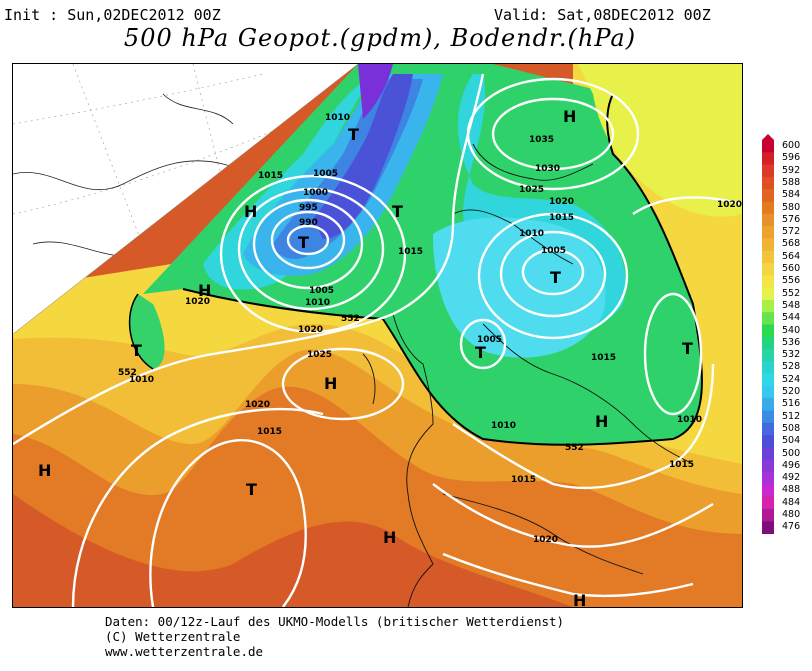 Image resolution: width=812 pixels, height=671 pixels. Describe the element at coordinates (308, 208) in the screenshot. I see `isobar-label: 995` at that location.